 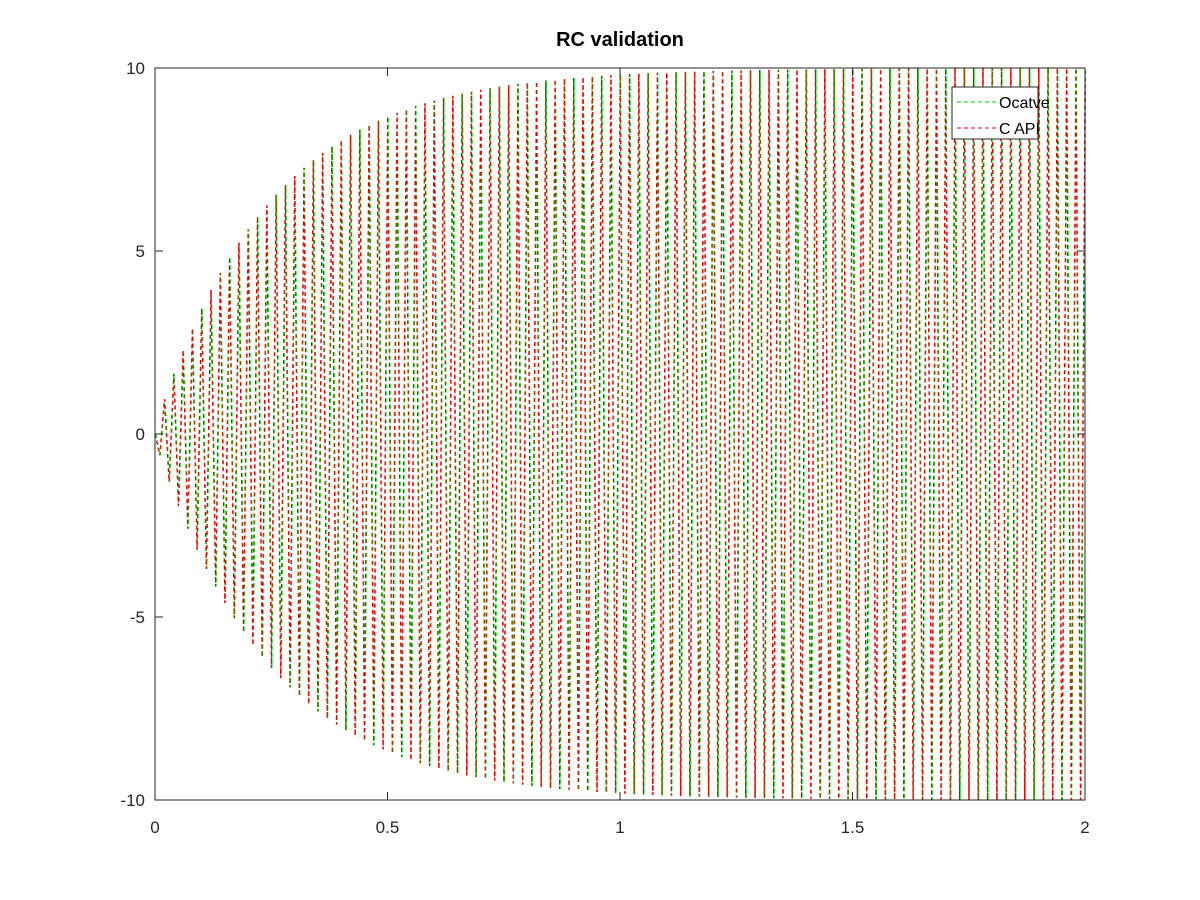 What do you see at coordinates (140, 434) in the screenshot?
I see `y-tick-label: 0` at bounding box center [140, 434].